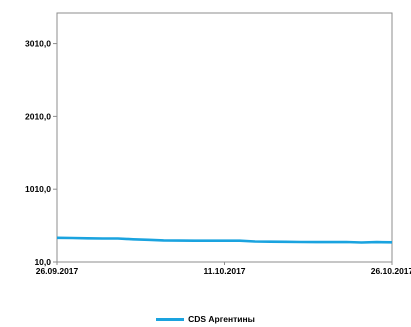 This screenshot has height=327, width=411. I want to click on y-axis: 10,0 1010,0 2010,0 3010,0, so click(41, 153).